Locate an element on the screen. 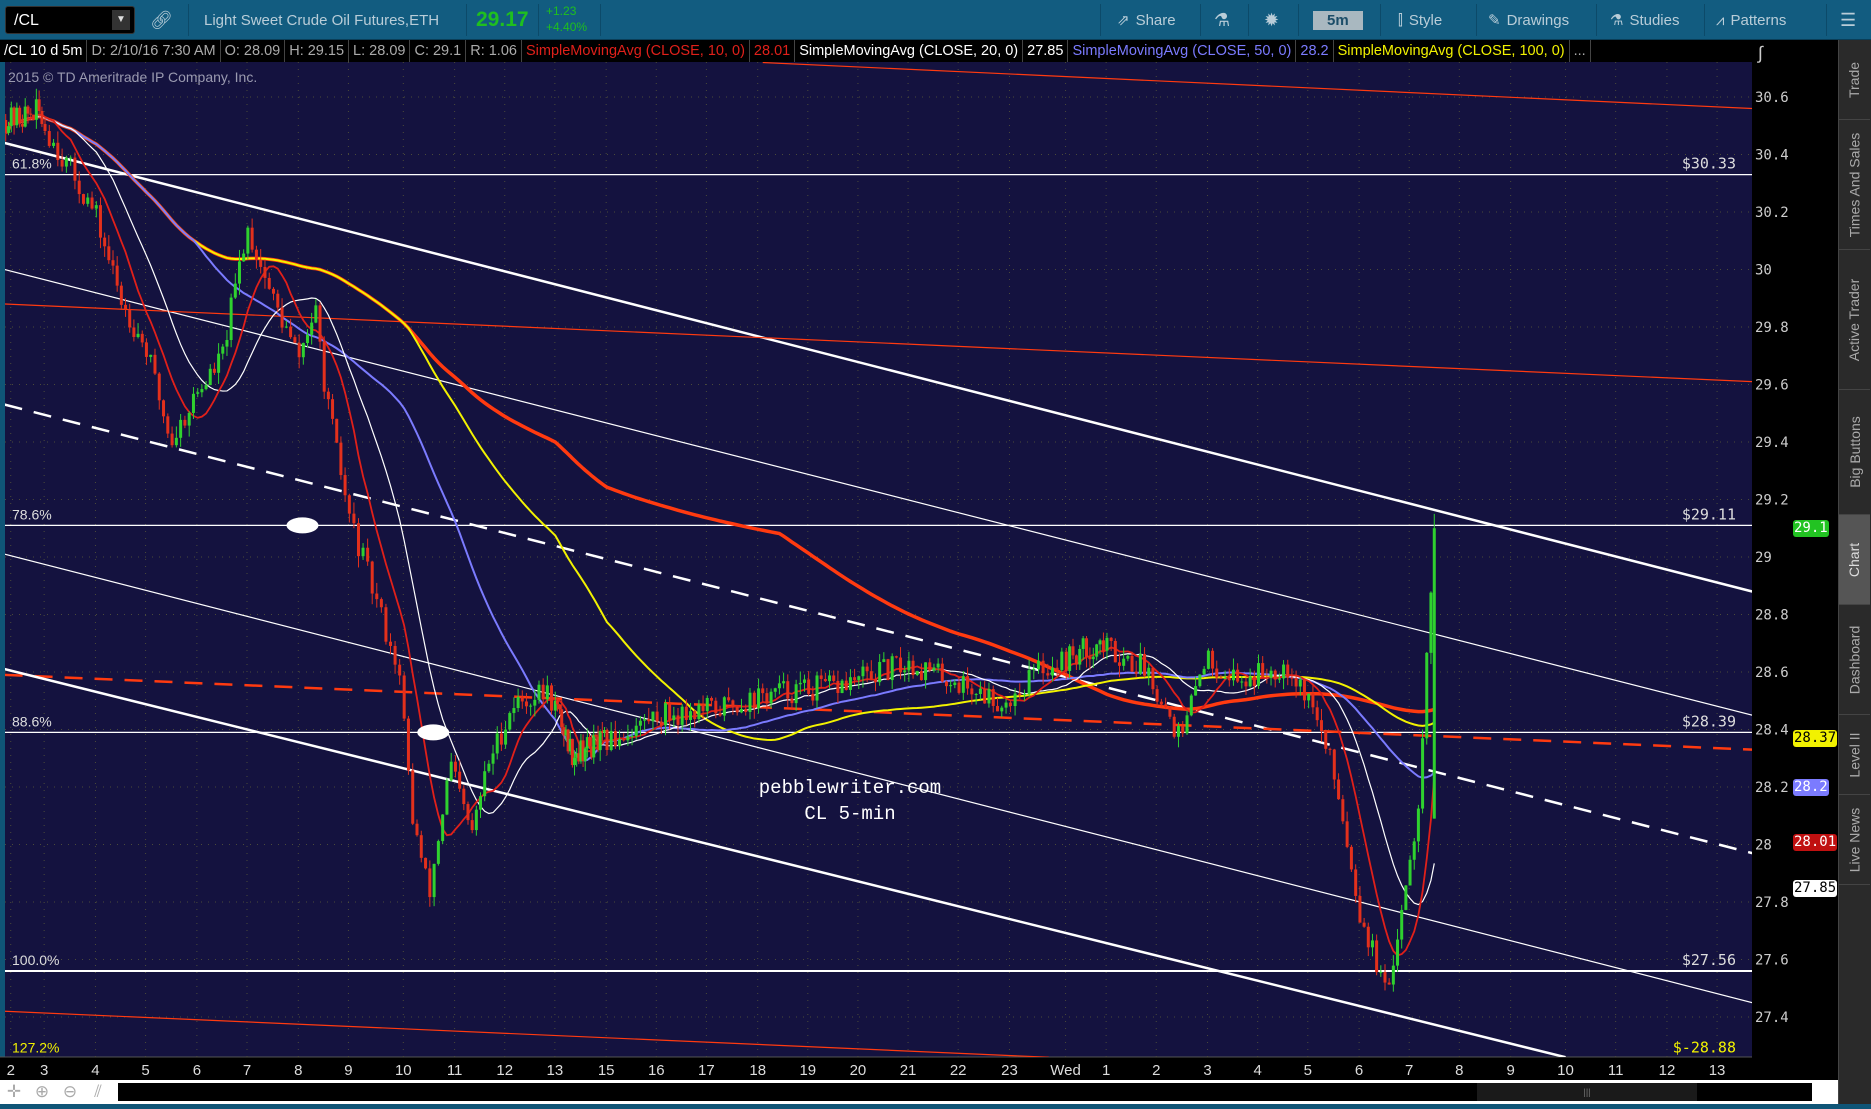  menu-button: ☰ is located at coordinates (1848, 20).